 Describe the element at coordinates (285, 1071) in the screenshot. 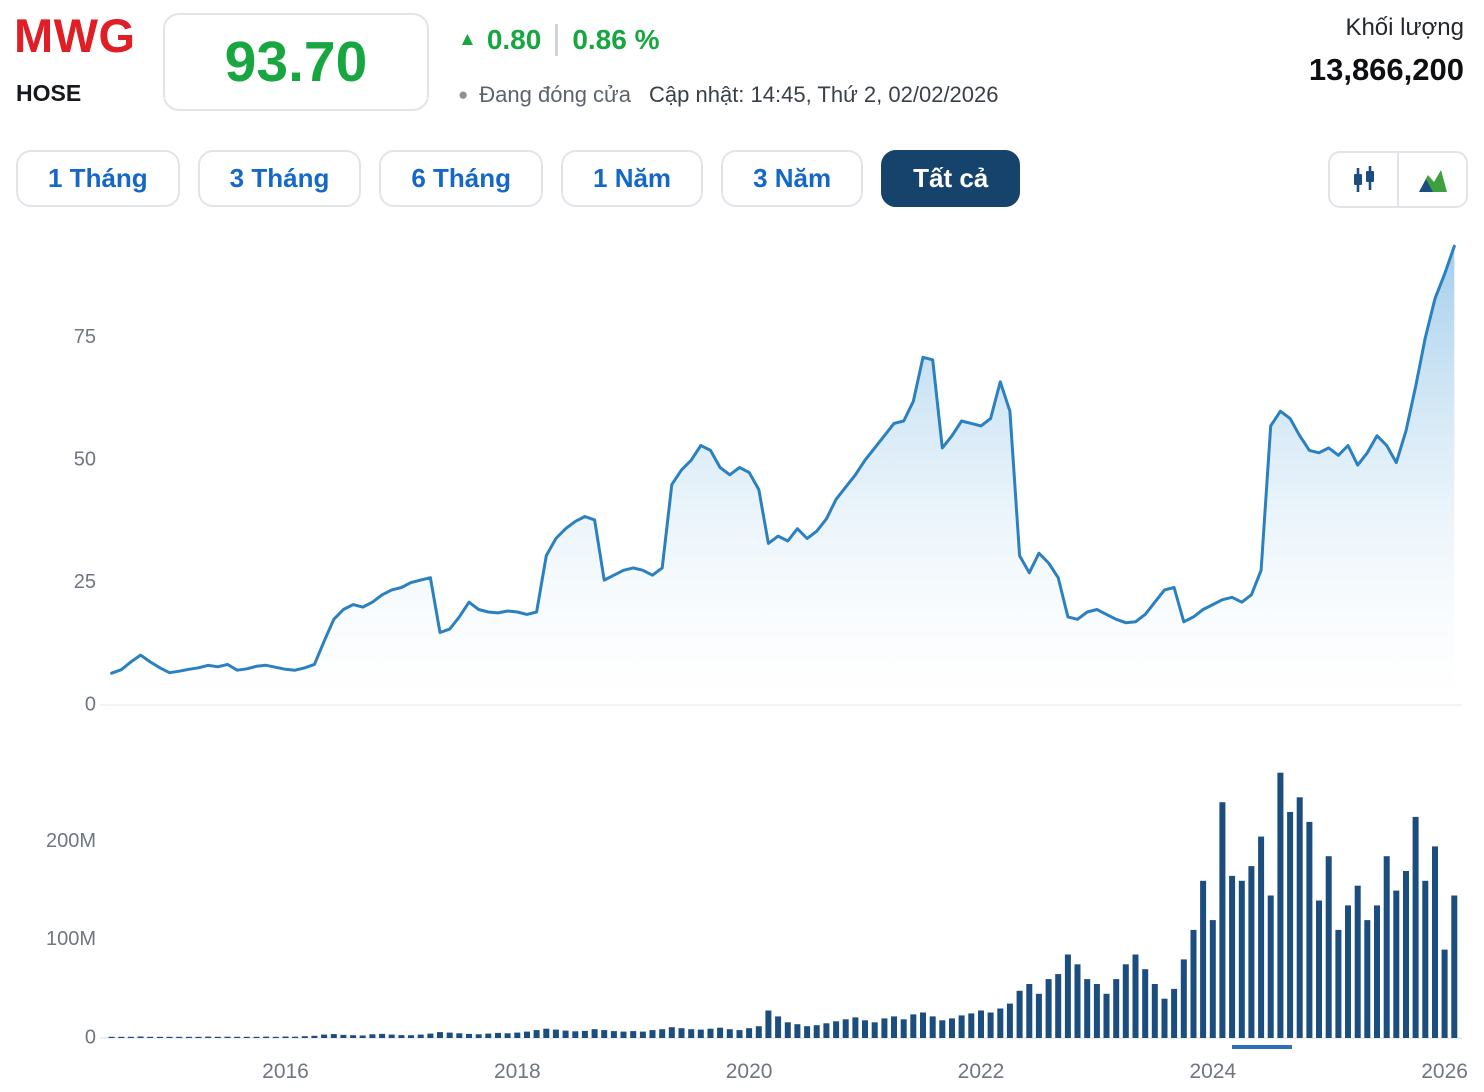

I see `svg-text: 2016` at that location.